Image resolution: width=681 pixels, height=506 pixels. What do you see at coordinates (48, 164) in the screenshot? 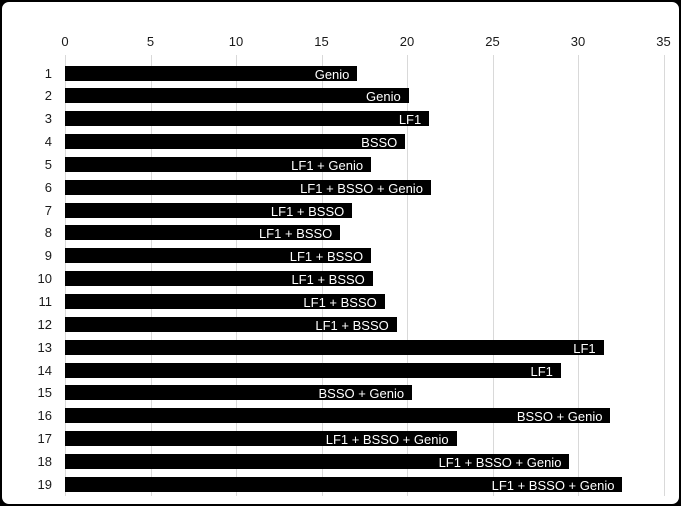
I see `row-number: 5` at bounding box center [48, 164].